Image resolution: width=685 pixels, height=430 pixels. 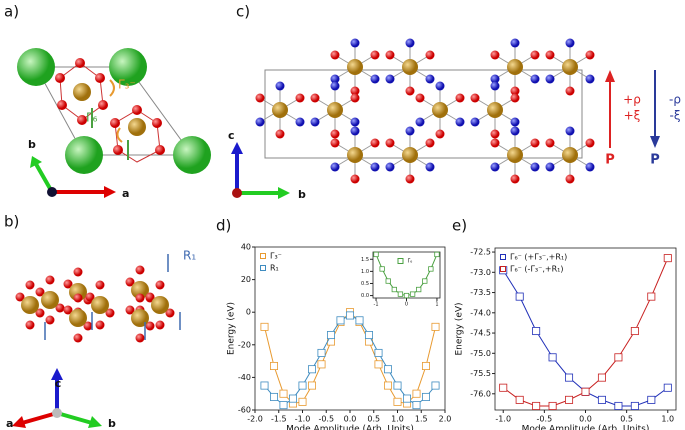 What do you see at coordinates (436, 305) in the screenshot?
I see `x-tick-label: 1` at bounding box center [436, 305].